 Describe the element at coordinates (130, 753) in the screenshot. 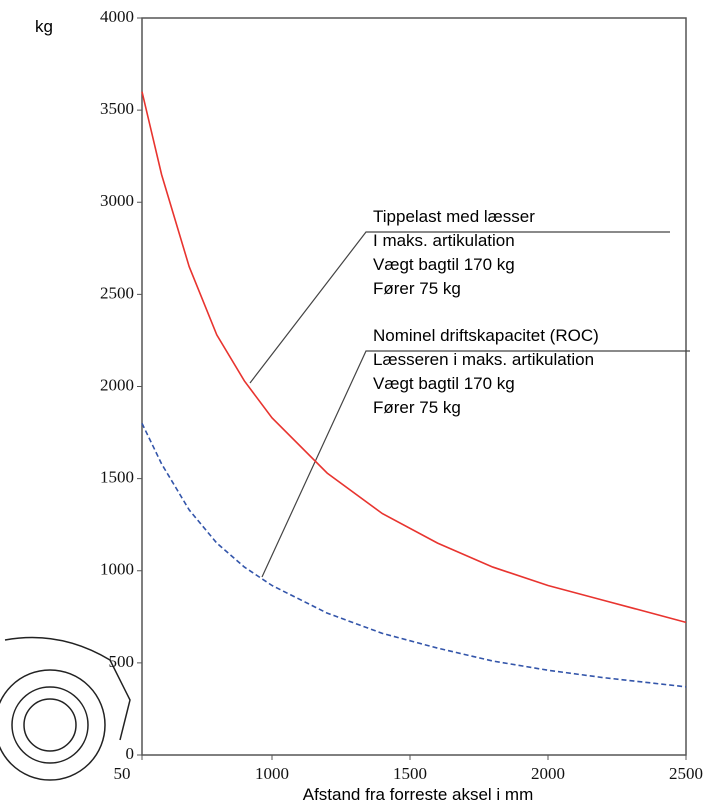

I see `y-tick-label: 0` at that location.